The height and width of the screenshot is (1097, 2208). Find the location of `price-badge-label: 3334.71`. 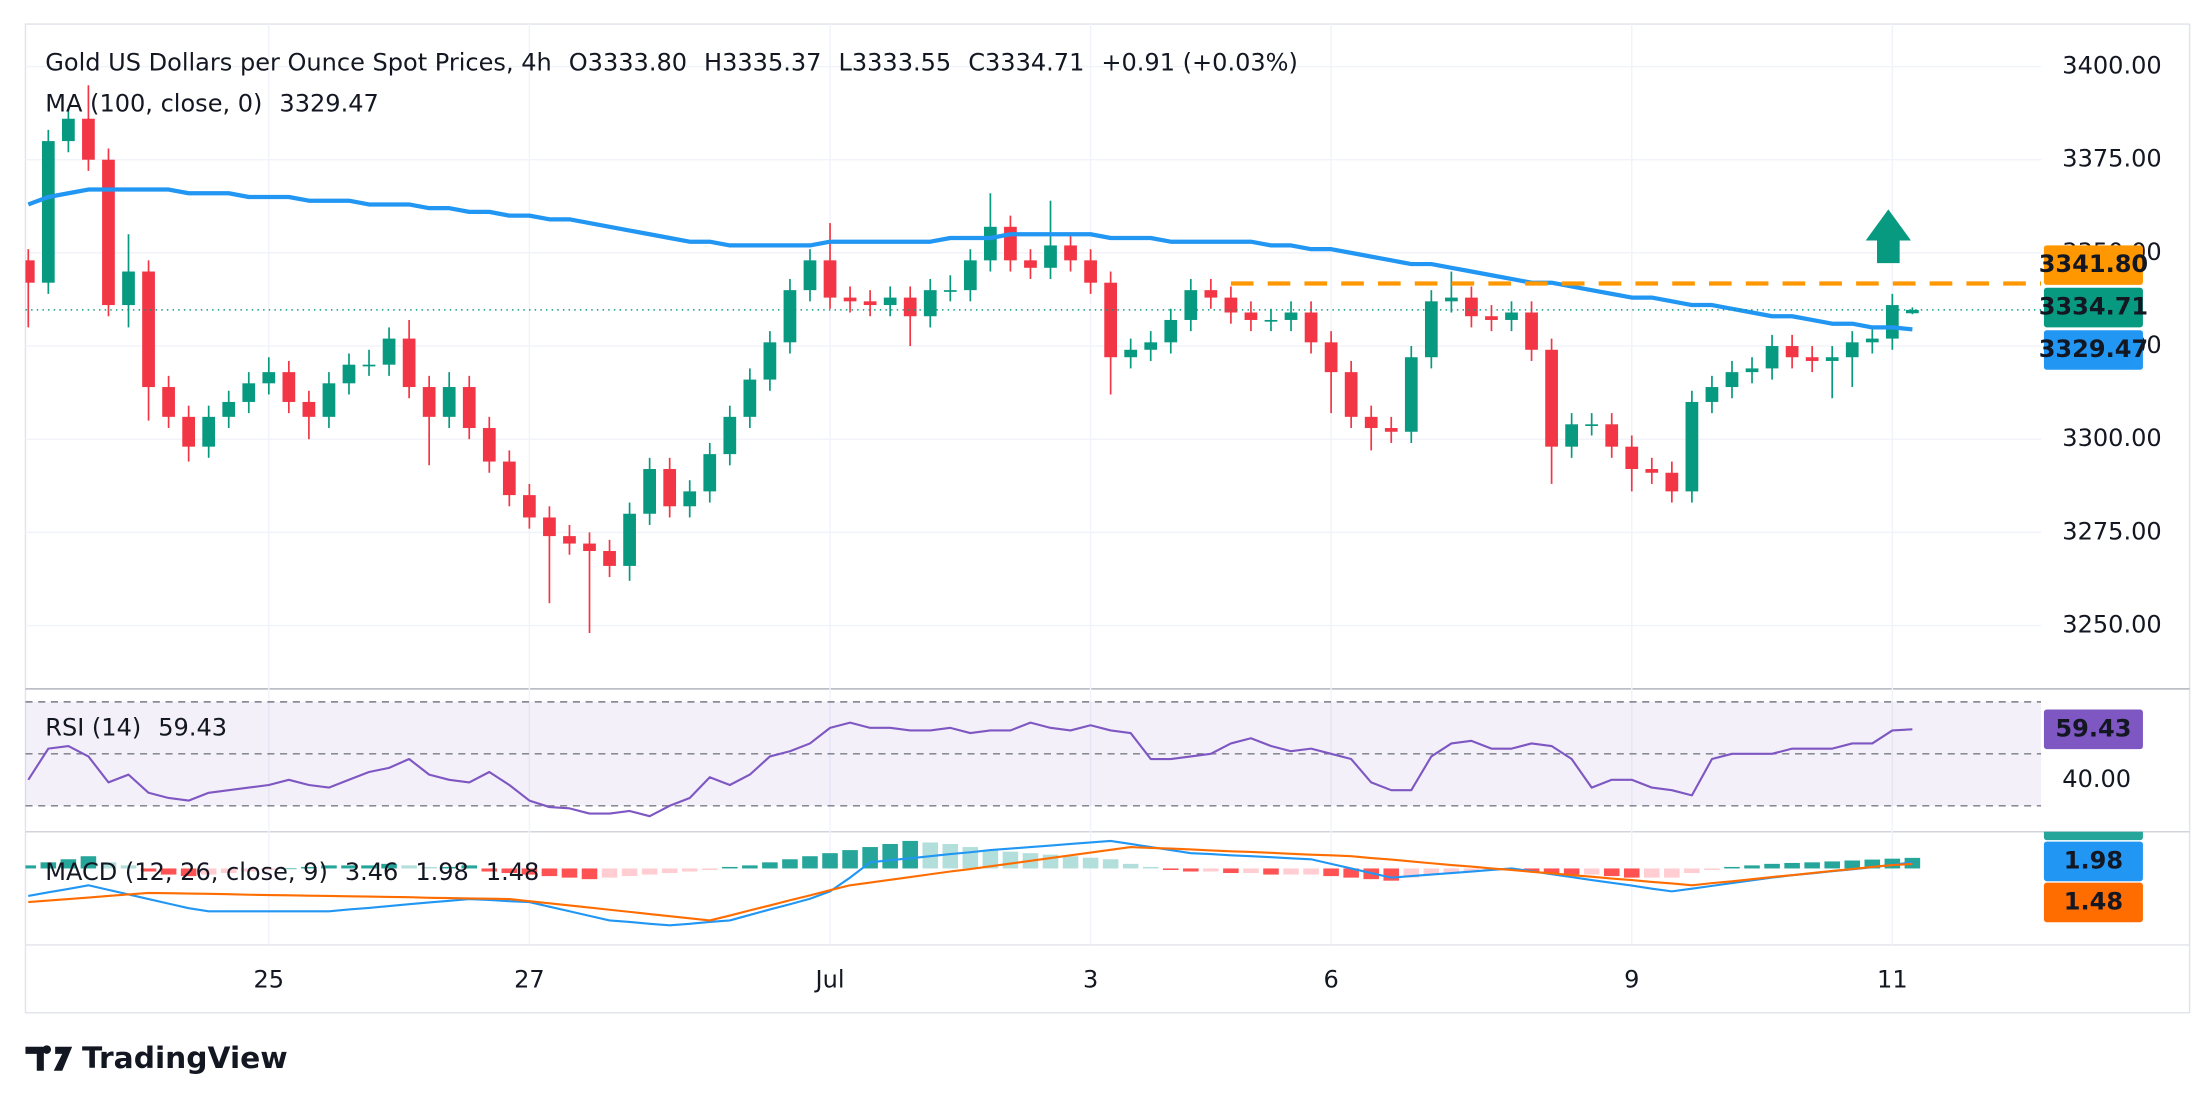

price-badge-label: 3334.71 is located at coordinates (2093, 307).